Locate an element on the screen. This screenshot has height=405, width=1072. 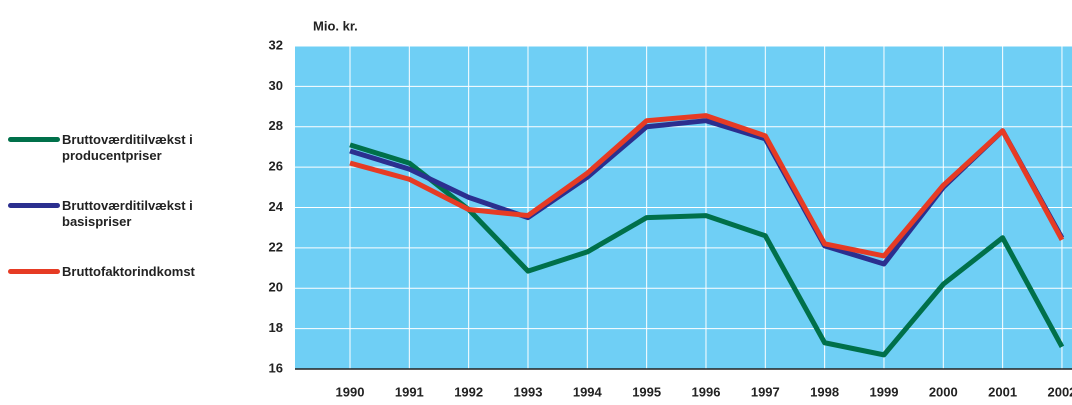
x-tick-label: 2001 is located at coordinates (1002, 391).